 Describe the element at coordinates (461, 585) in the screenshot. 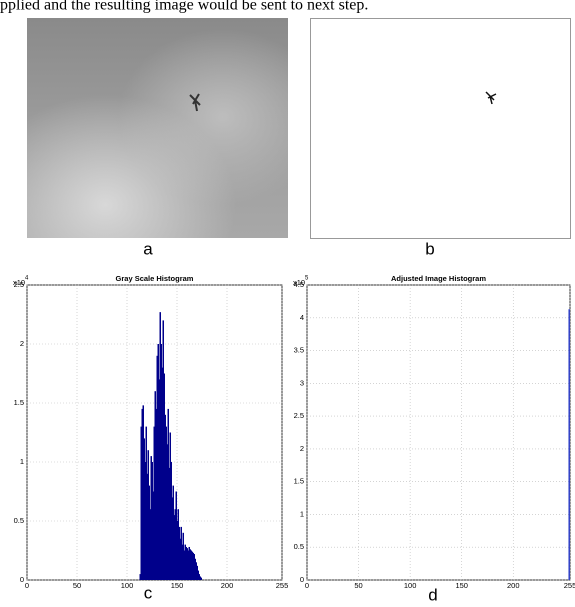

I see `x-tick-label: 150` at that location.